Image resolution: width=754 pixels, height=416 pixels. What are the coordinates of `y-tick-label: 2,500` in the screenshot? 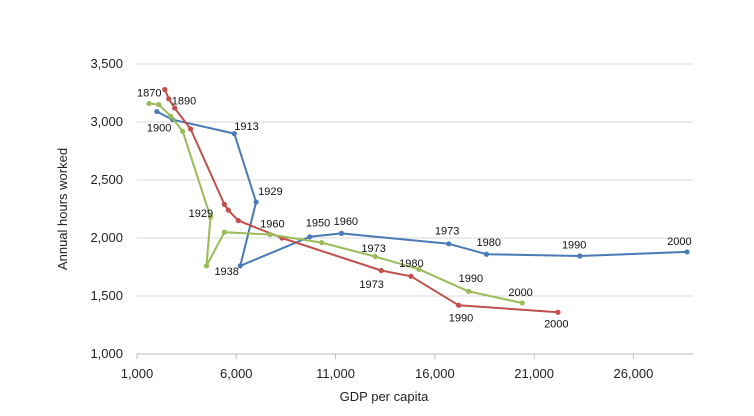 It's located at (106, 179).